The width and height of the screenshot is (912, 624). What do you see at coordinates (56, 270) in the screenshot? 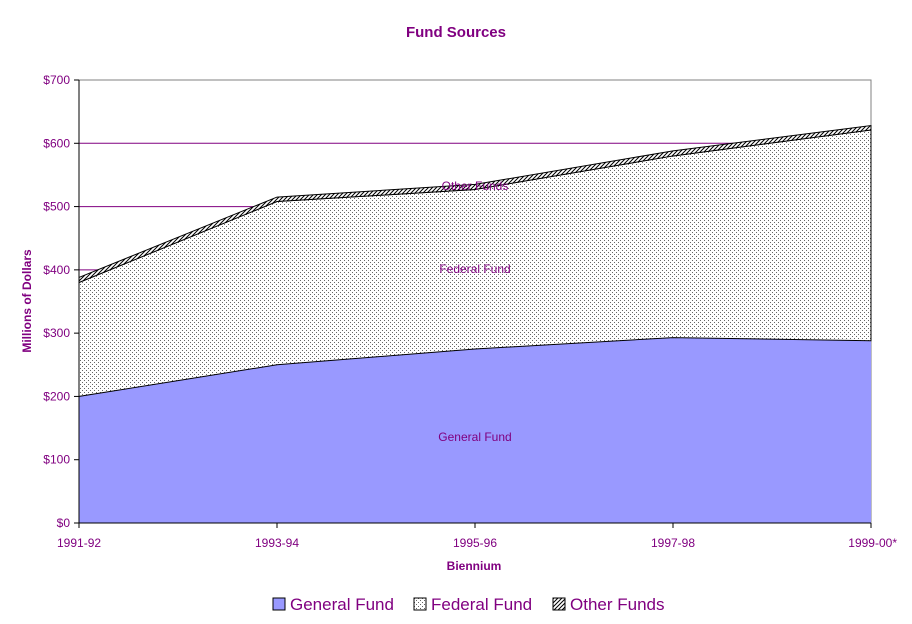
I see `y-tick-label: $400` at bounding box center [56, 270].